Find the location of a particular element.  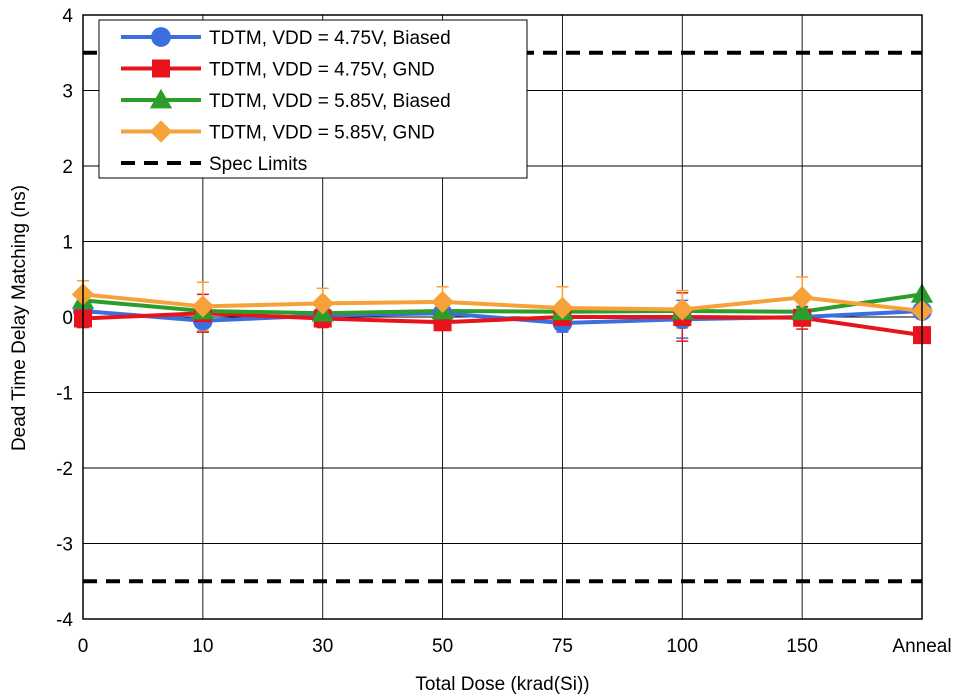

y-tick-labels: 4 3 2 1 0 -1 -2 -3 -4 is located at coordinates (64, 318).